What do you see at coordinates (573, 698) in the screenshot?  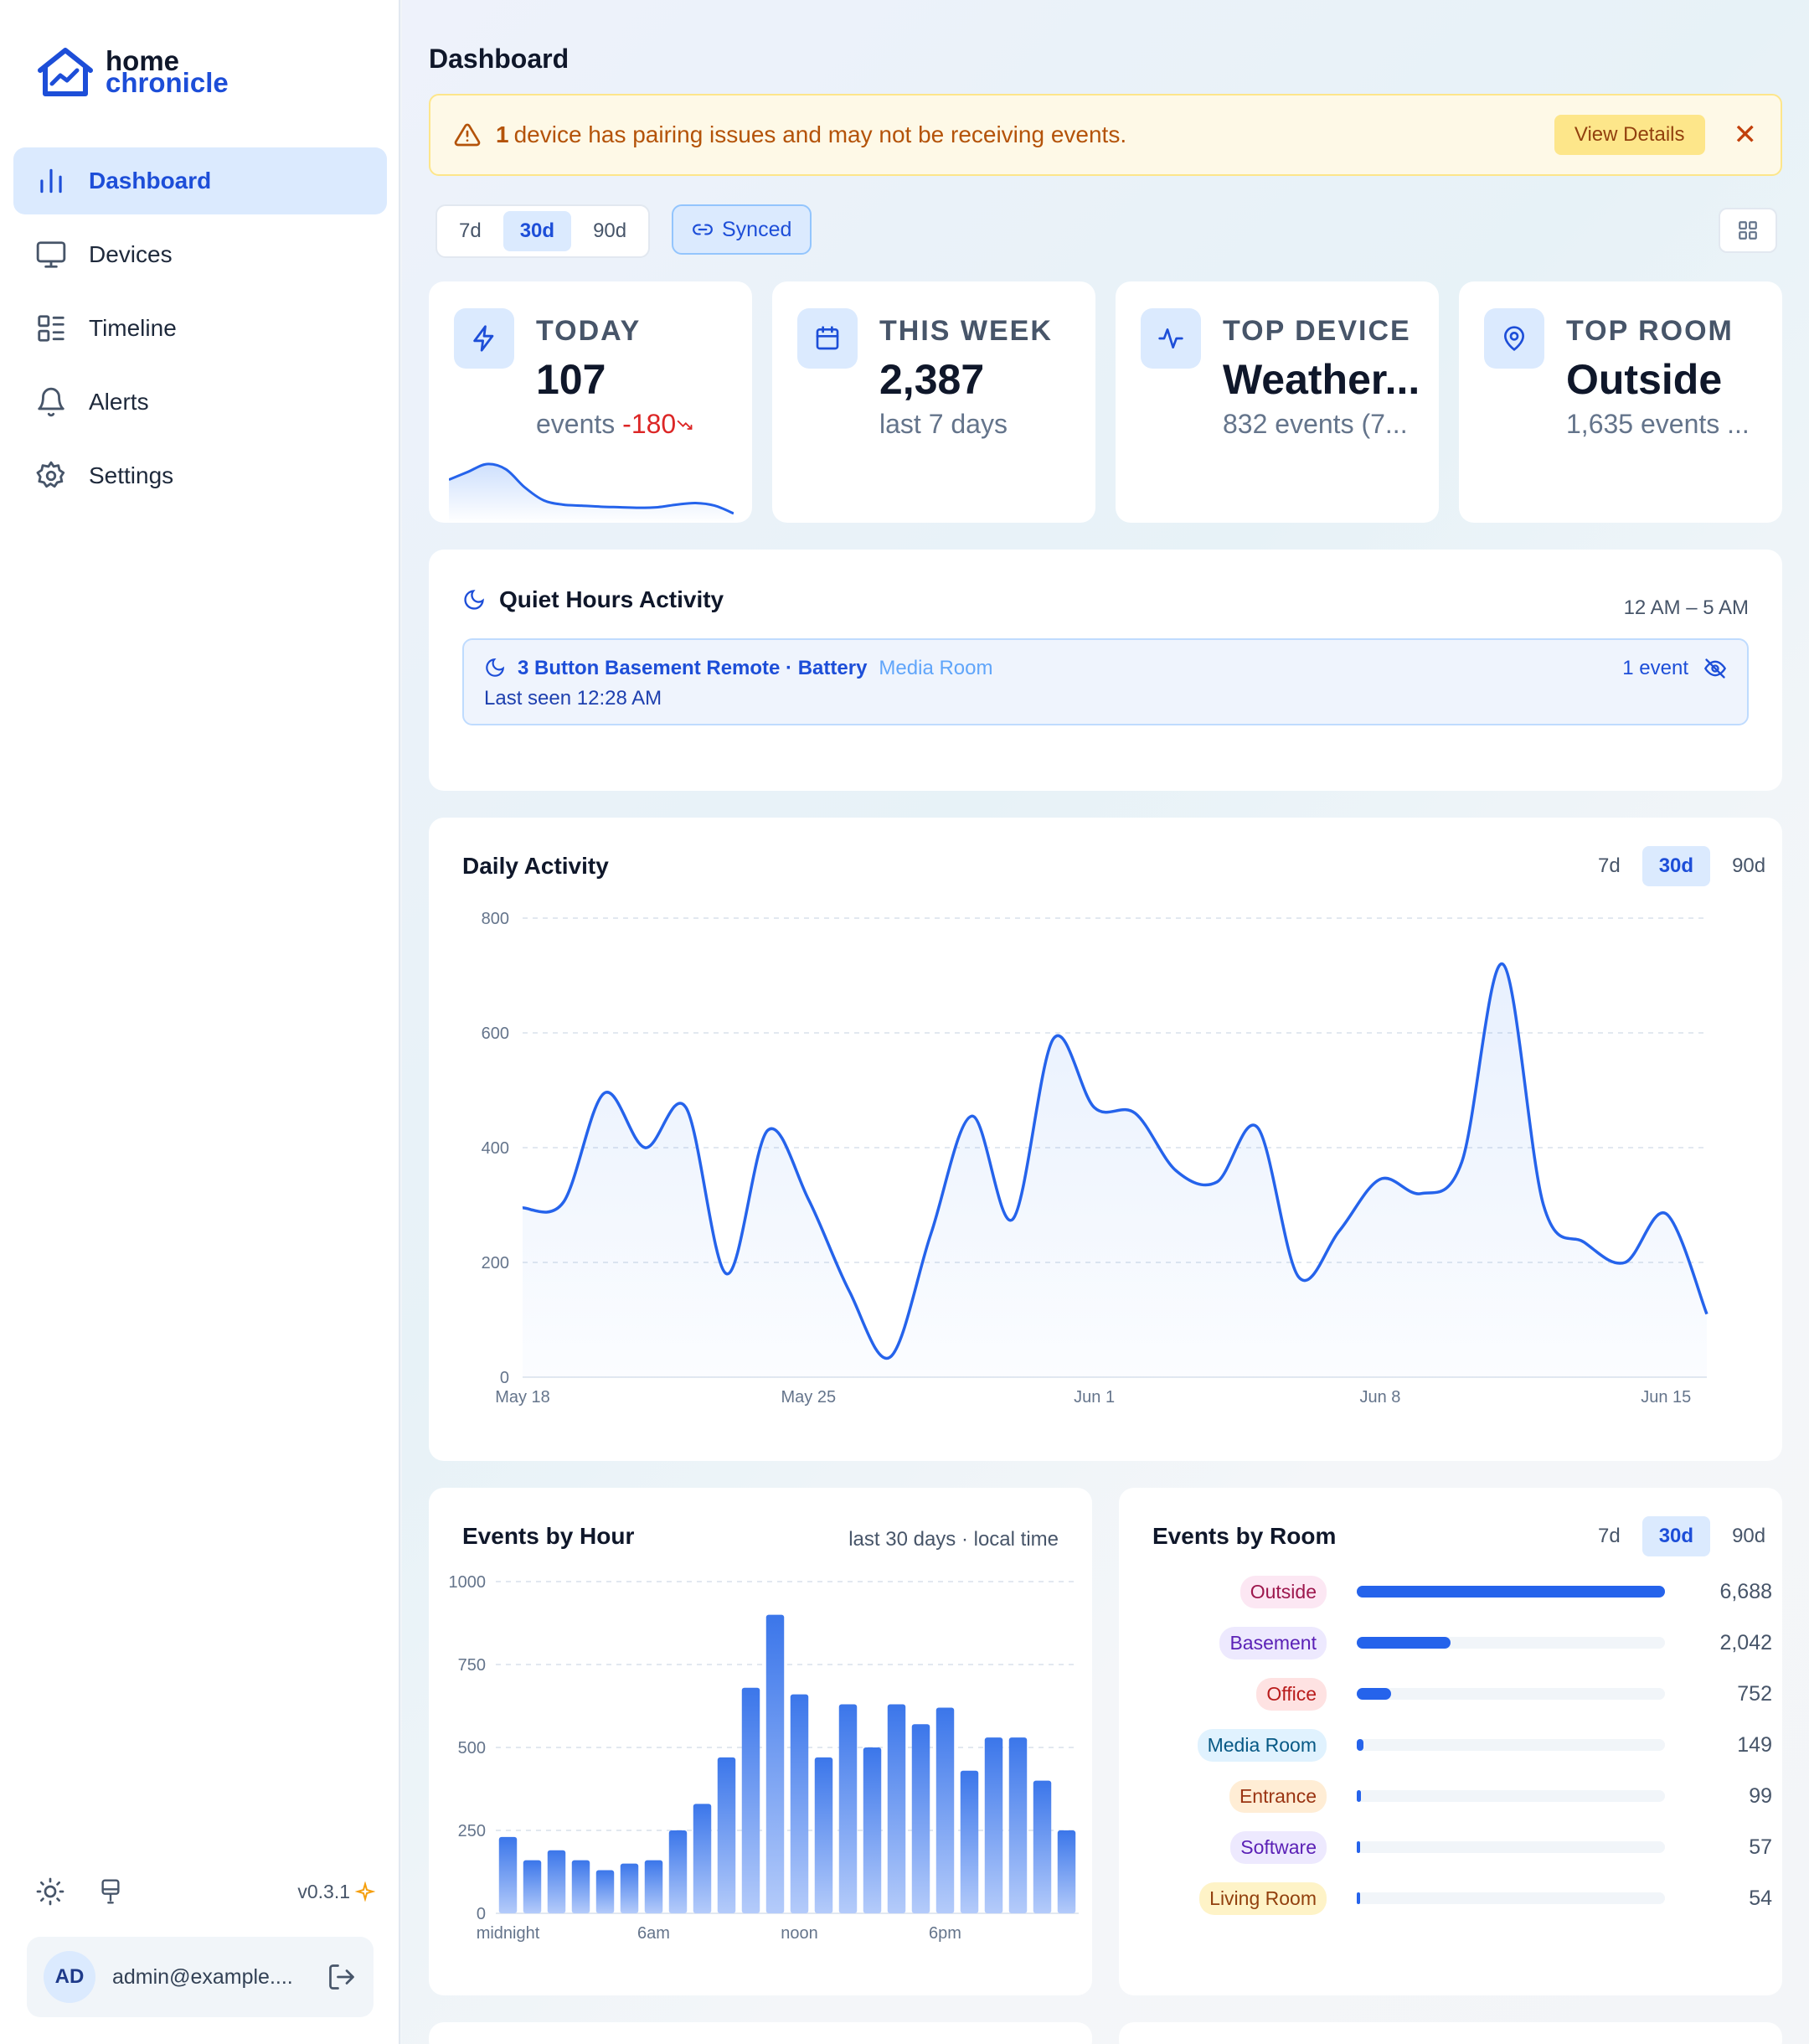 I see `quiet-hours-last-seen: Last seen 12:28 AM` at bounding box center [573, 698].